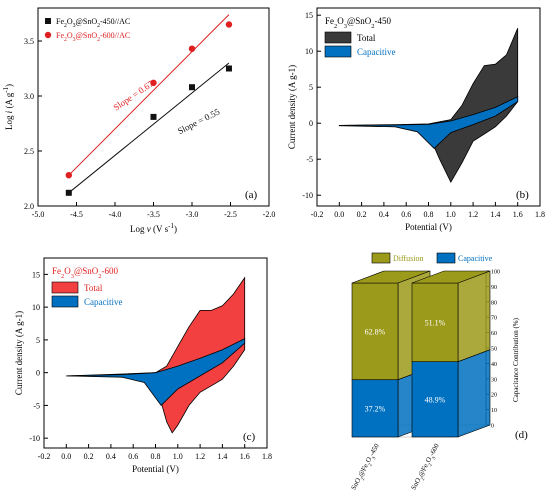 The image size is (553, 494). I want to click on panel-b-y-tick-label: 5, so click(311, 87).